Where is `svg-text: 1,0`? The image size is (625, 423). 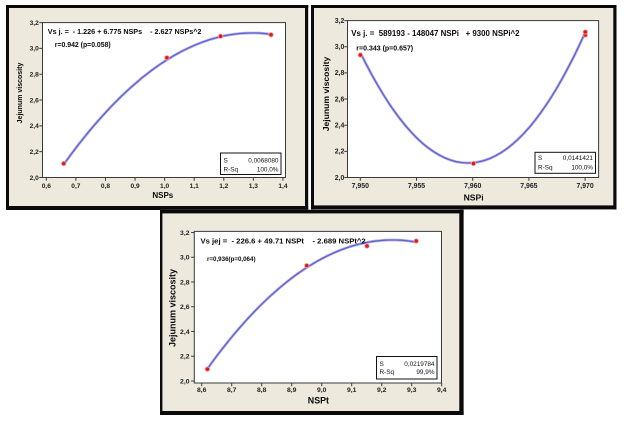
svg-text: 1,0 is located at coordinates (164, 186).